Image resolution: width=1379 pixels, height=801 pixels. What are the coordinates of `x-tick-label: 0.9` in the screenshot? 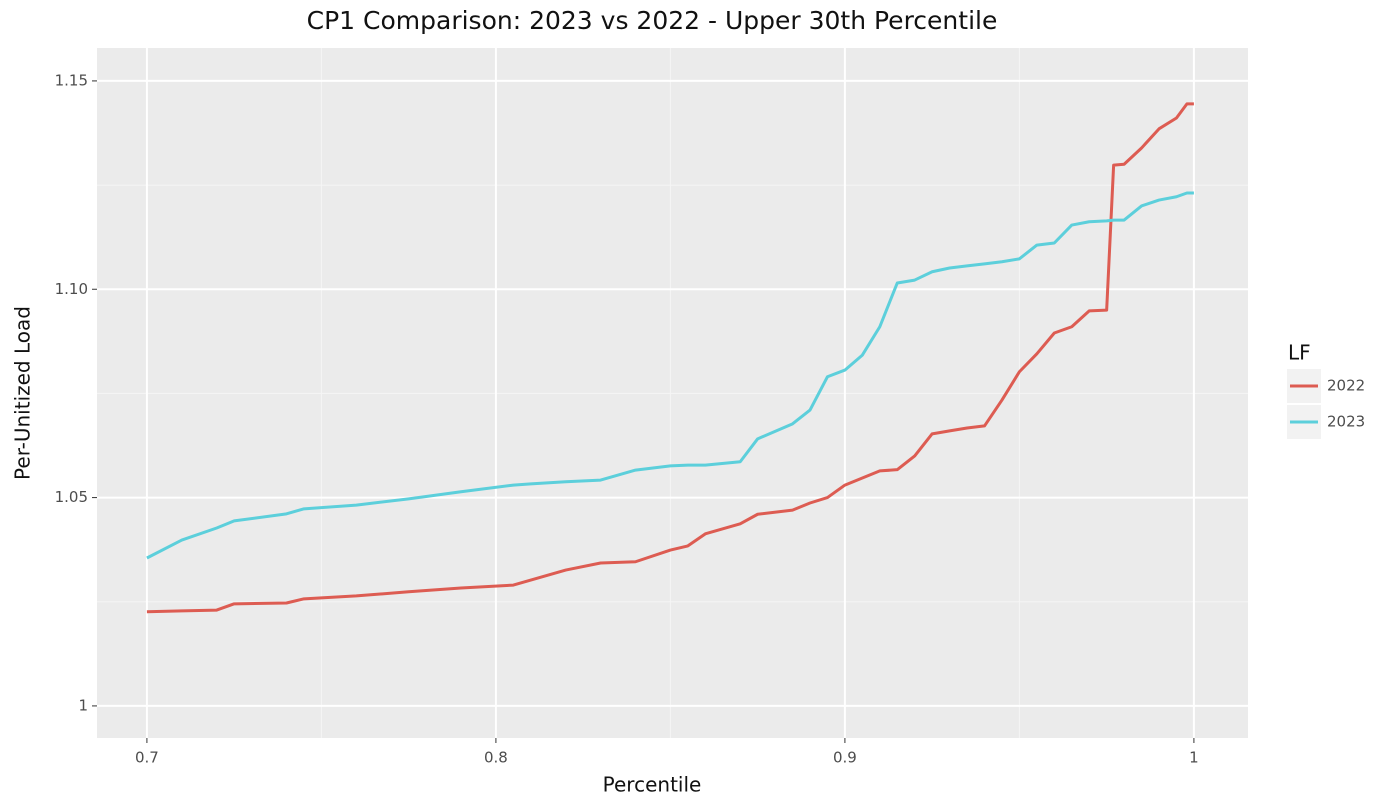 It's located at (845, 758).